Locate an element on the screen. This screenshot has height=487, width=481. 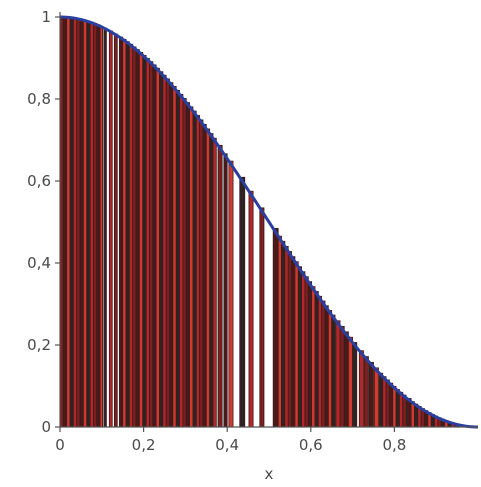
x-tick-label: 0 is located at coordinates (60, 445).